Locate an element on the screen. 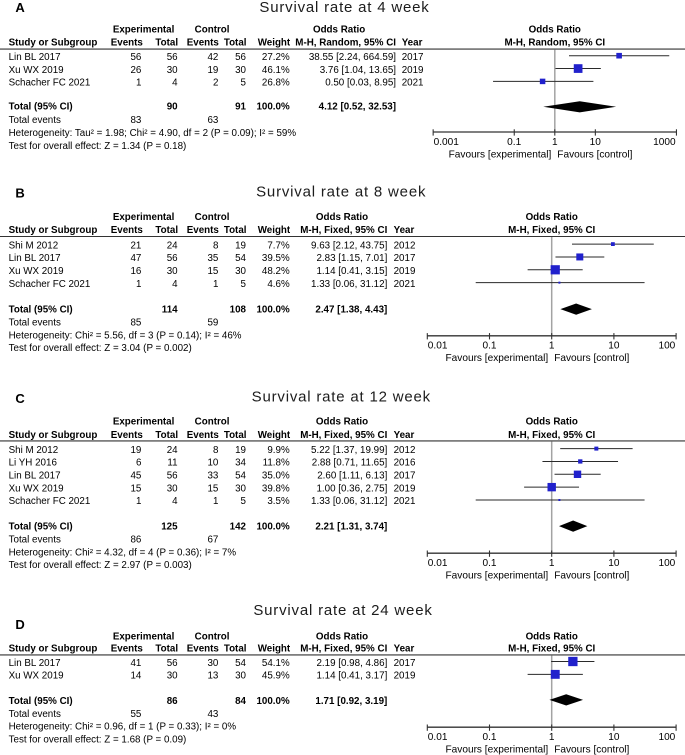 The image size is (685, 755). svg-text: 15 is located at coordinates (212, 271).